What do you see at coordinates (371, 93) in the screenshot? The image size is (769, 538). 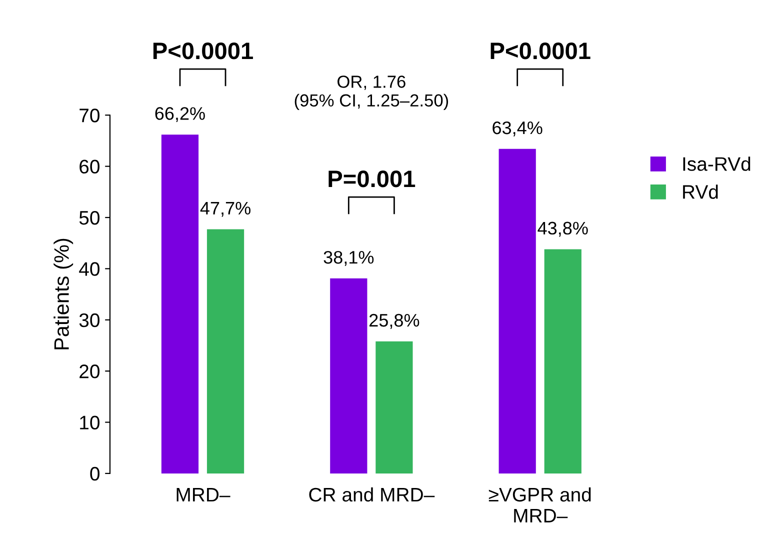 I see `text: OR, 1.76 (95% CI, 1.25–2.50)` at bounding box center [371, 93].